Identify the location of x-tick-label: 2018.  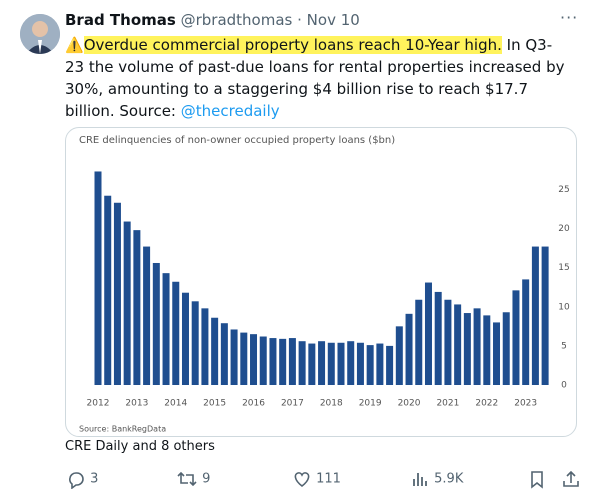
(331, 404).